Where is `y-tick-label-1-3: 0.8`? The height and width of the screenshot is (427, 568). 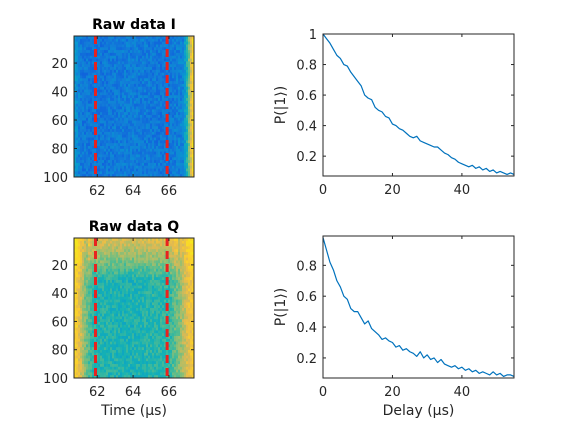 y-tick-label-1-3: 0.8 is located at coordinates (306, 66).